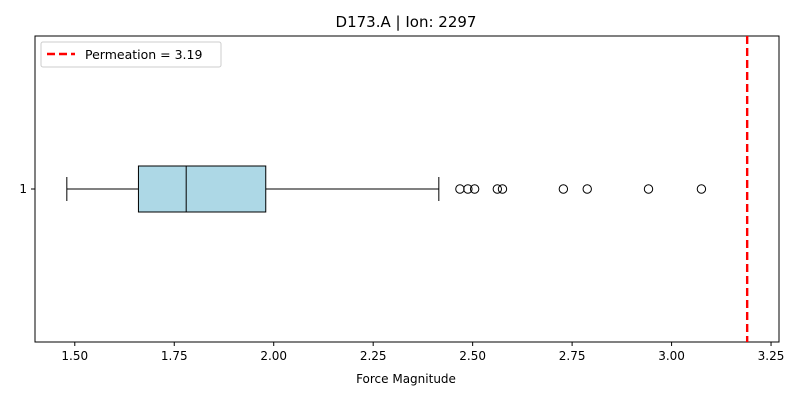 This screenshot has height=400, width=800. Describe the element at coordinates (472, 356) in the screenshot. I see `x-tick-label: 2.50` at that location.